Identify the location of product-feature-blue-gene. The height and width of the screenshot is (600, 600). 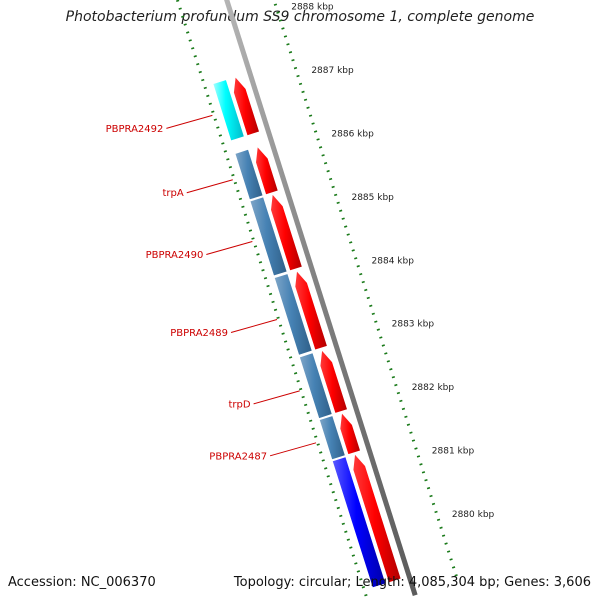
(359, 522).